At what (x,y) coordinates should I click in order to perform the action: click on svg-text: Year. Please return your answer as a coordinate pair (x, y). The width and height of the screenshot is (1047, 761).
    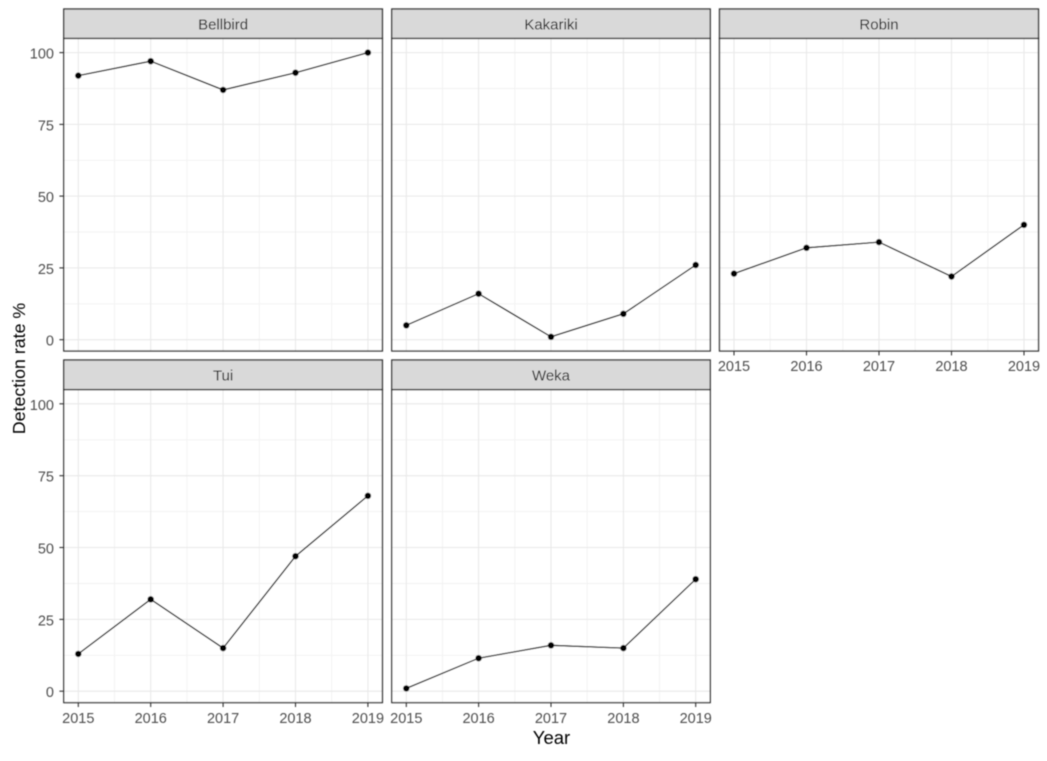
    Looking at the image, I should click on (551, 737).